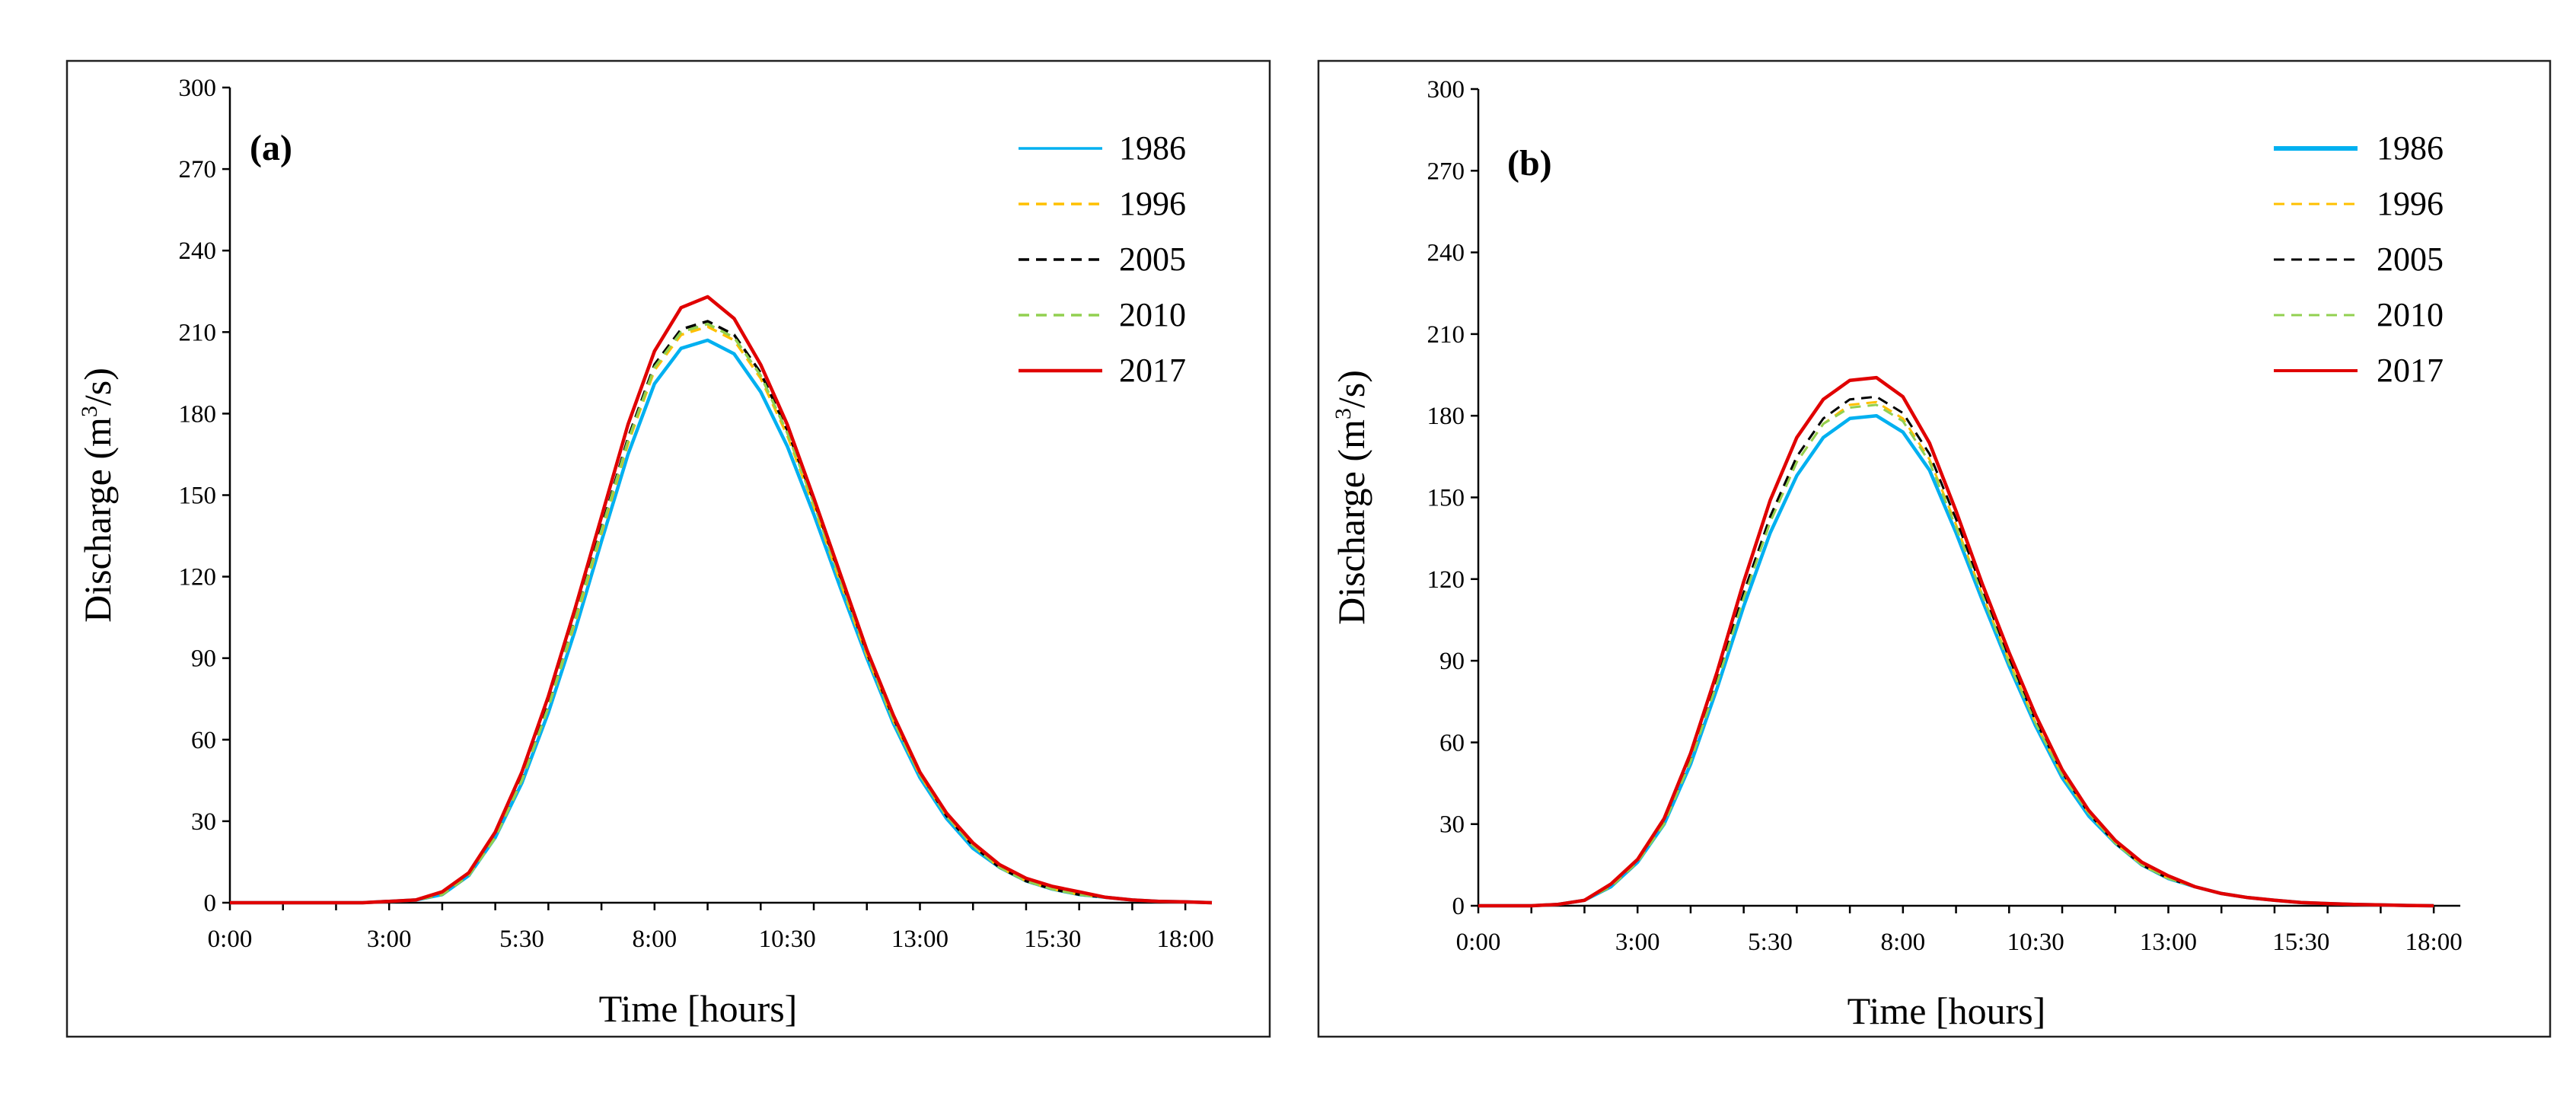 The image size is (2576, 1093). Describe the element at coordinates (1530, 163) in the screenshot. I see `panel-label: (b)` at that location.